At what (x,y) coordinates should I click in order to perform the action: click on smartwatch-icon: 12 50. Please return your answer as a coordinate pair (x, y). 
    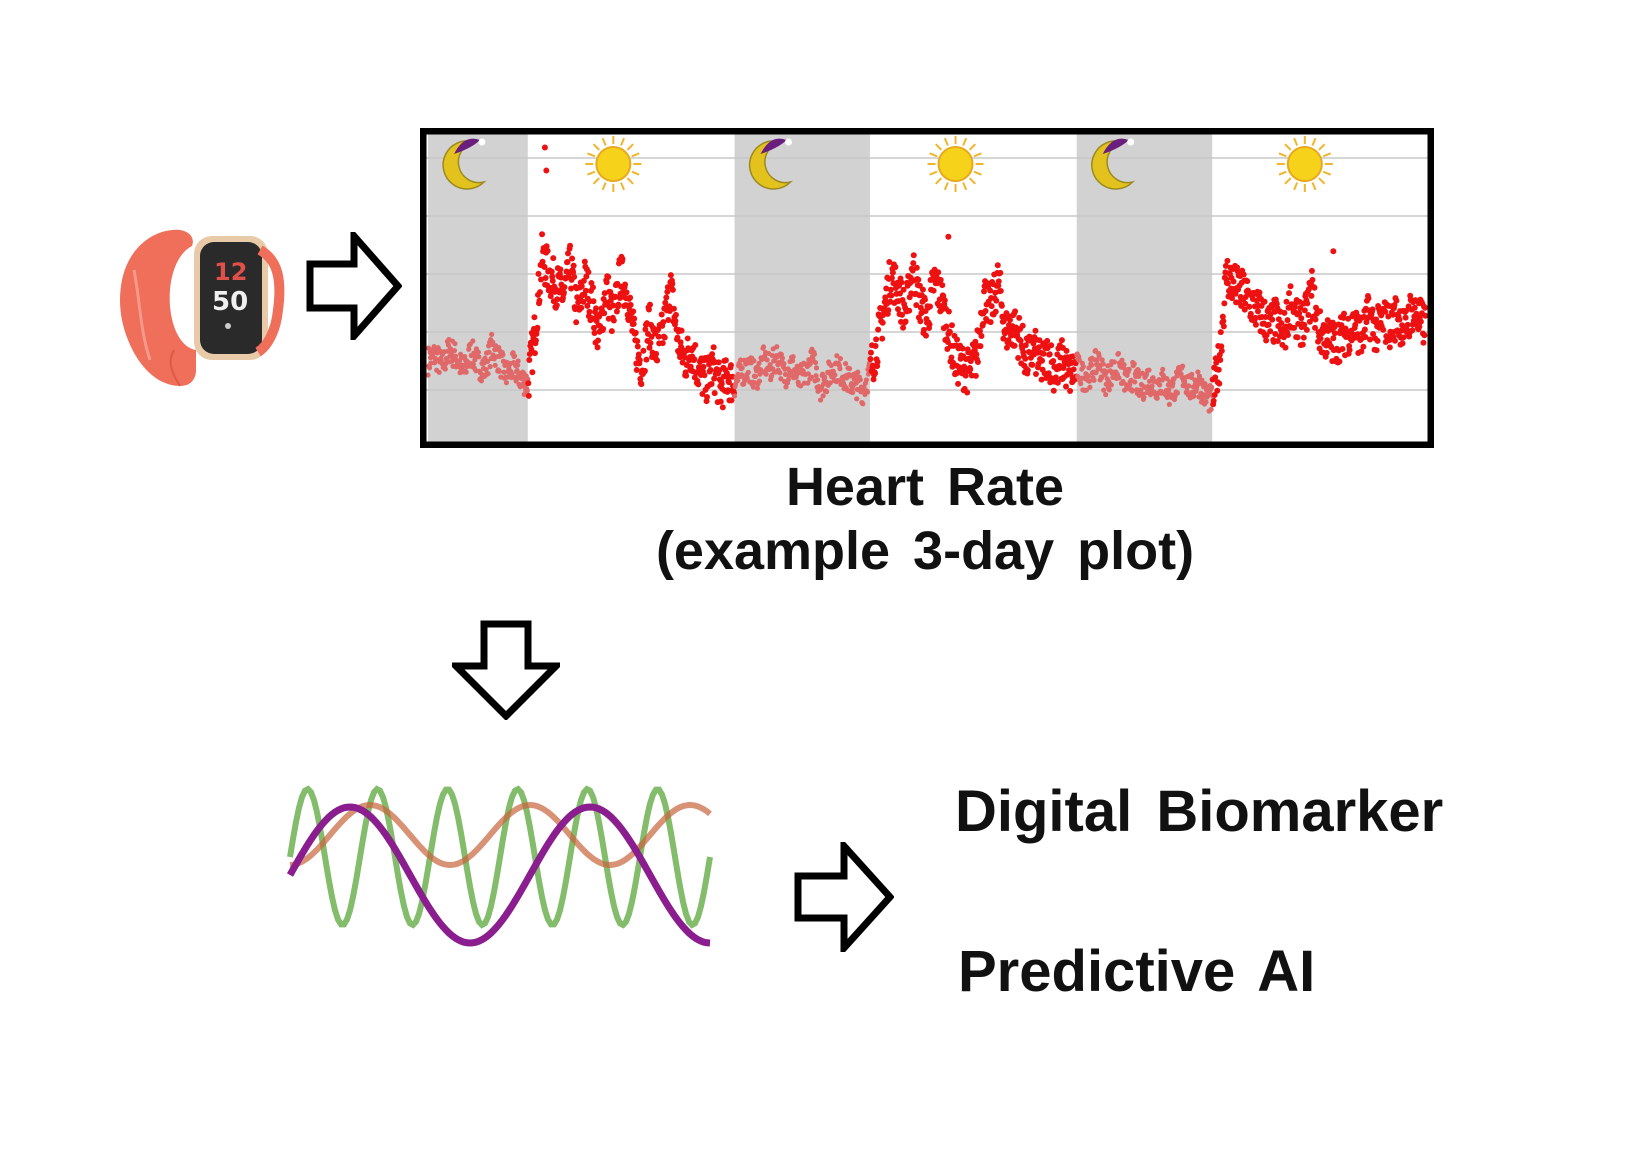
    Looking at the image, I should click on (202, 308).